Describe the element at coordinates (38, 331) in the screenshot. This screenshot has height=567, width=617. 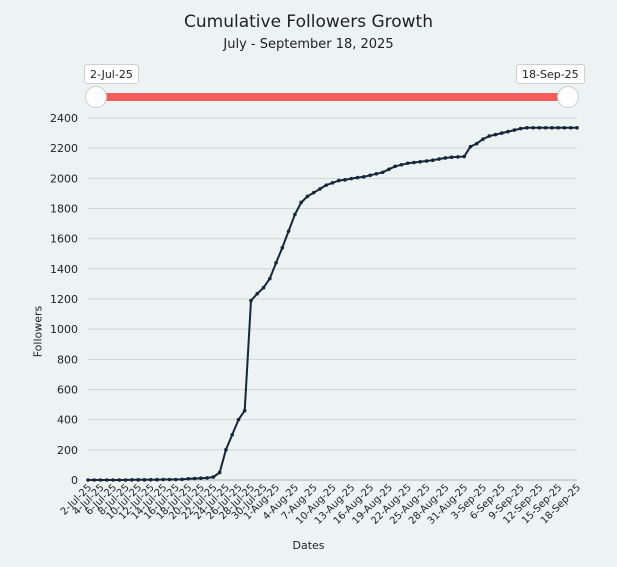
I see `y-axis-label: Followers` at that location.